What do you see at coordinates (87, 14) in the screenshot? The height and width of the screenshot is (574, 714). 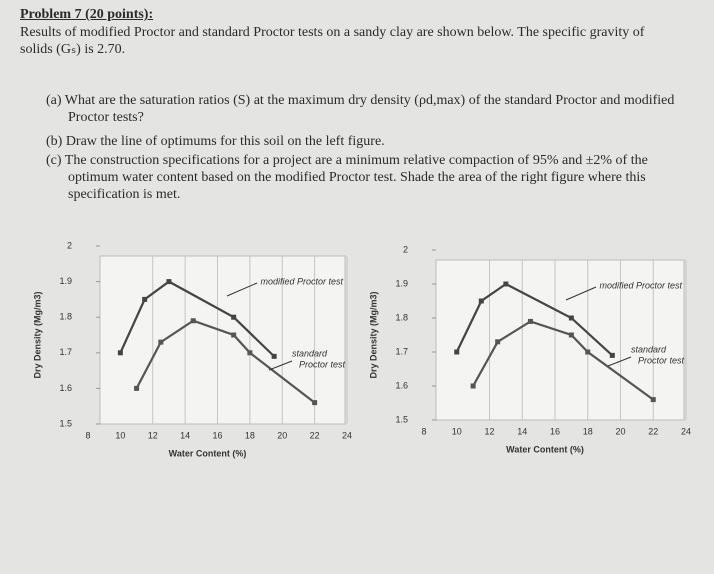 I see `problem-title: Problem 7 (20 points):` at bounding box center [87, 14].